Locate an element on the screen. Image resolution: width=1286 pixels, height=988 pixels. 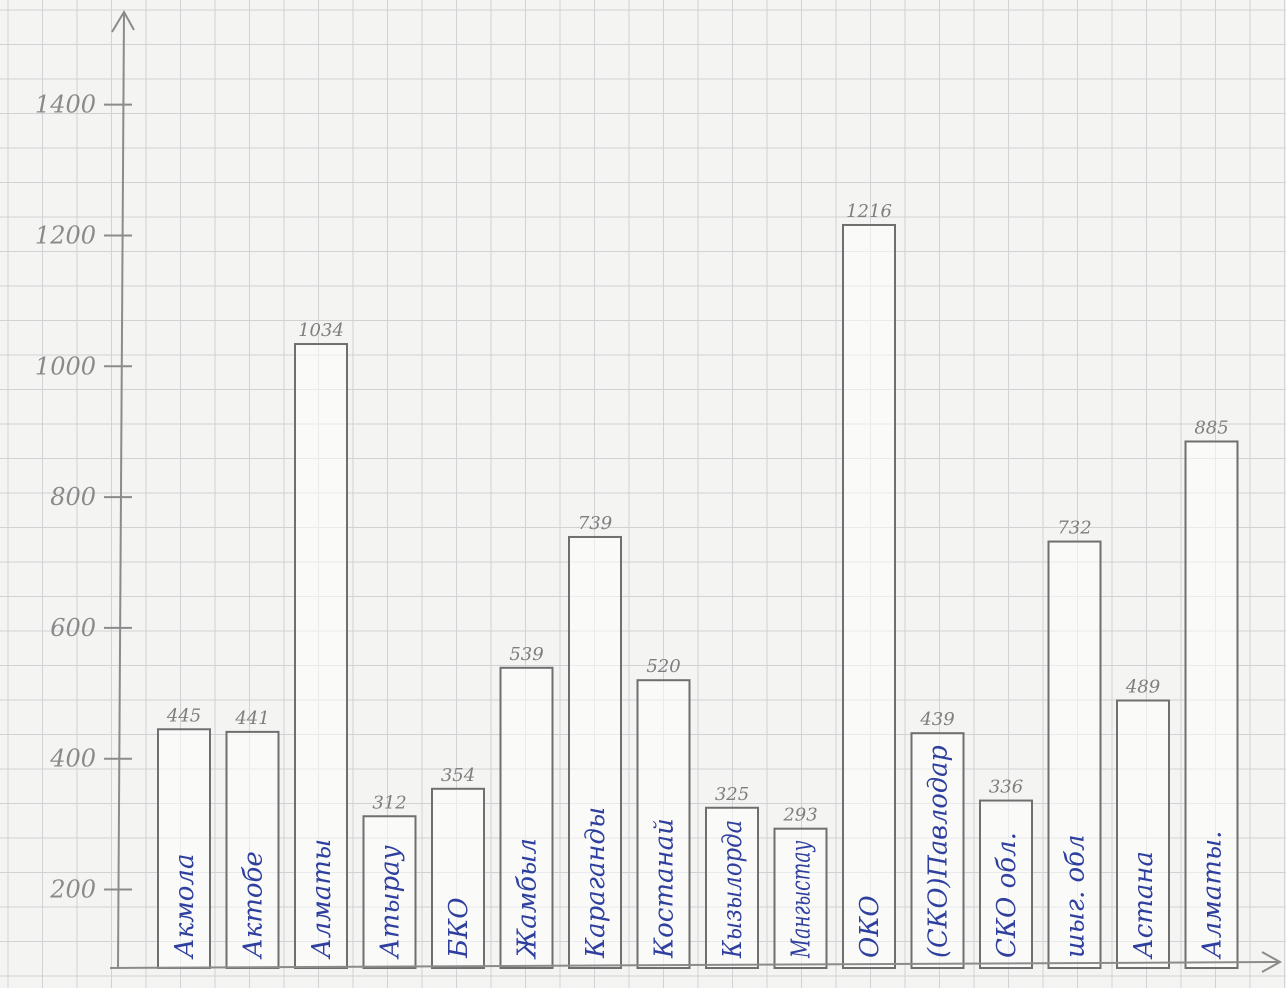
category-label: Алматы is located at coordinates (322, 899).